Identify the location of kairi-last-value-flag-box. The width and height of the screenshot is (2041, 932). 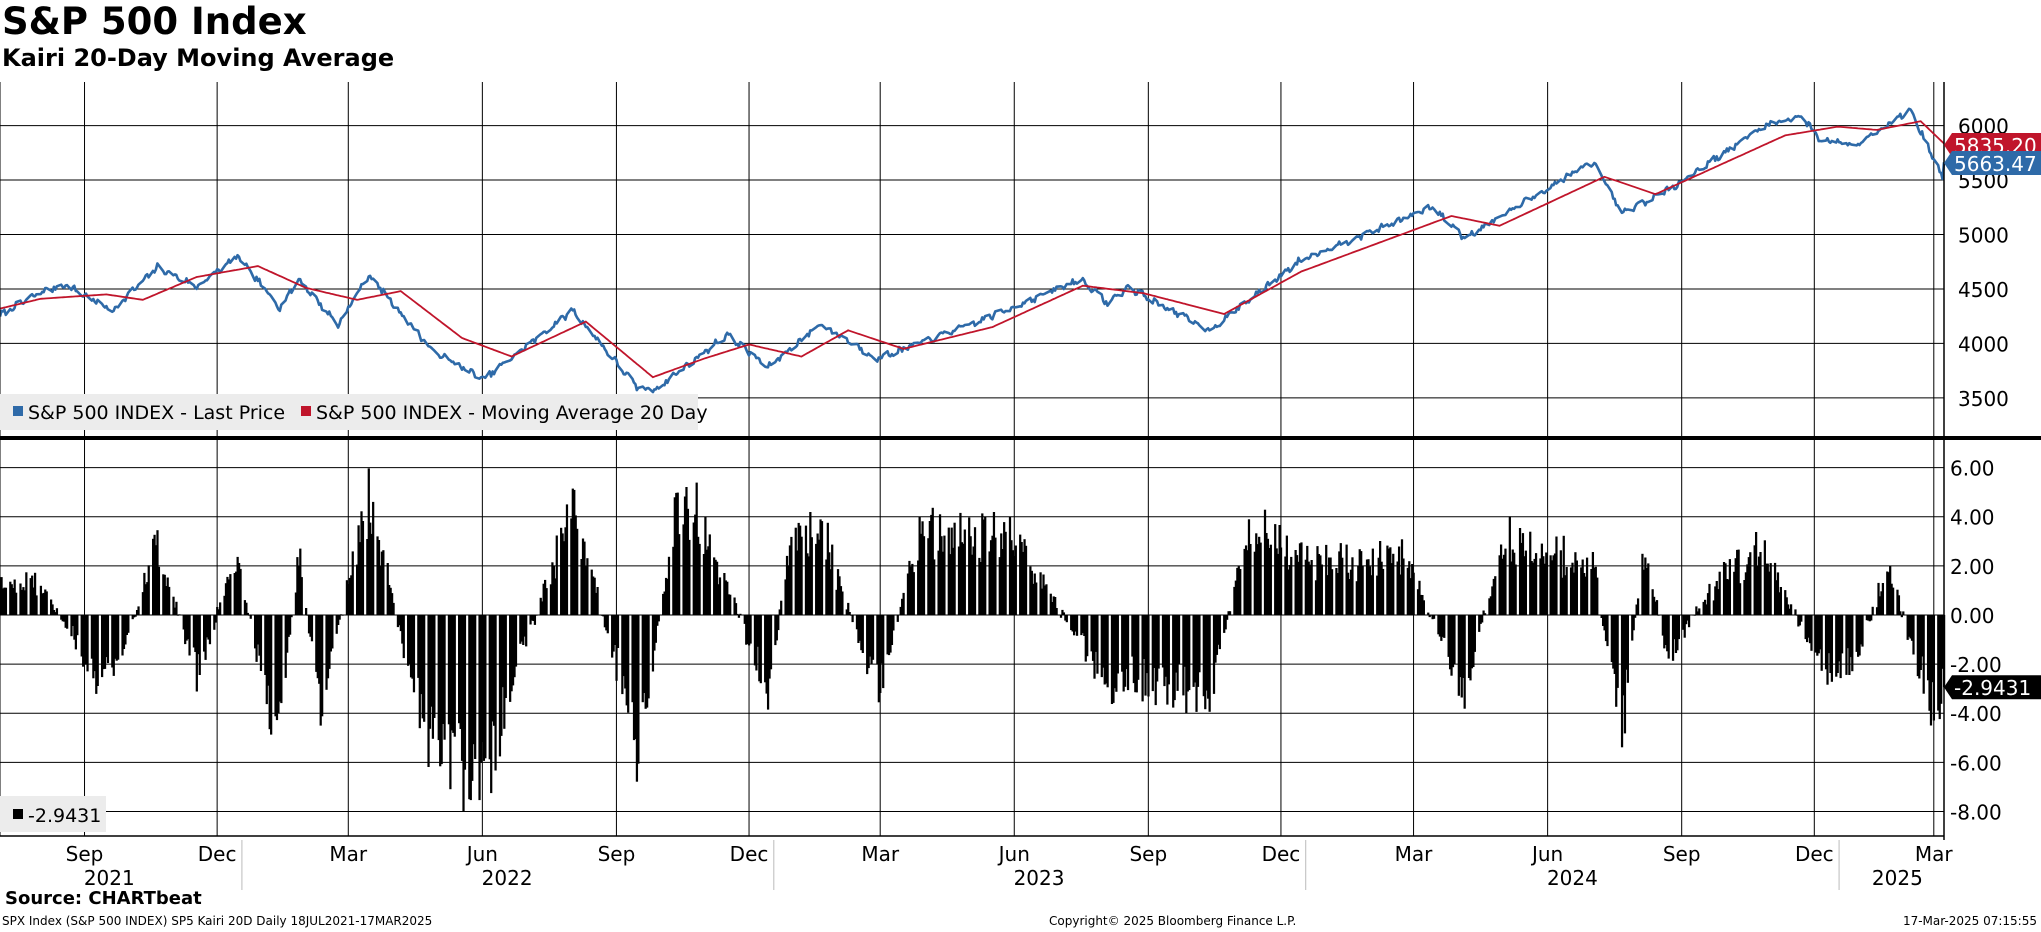
(1992, 687).